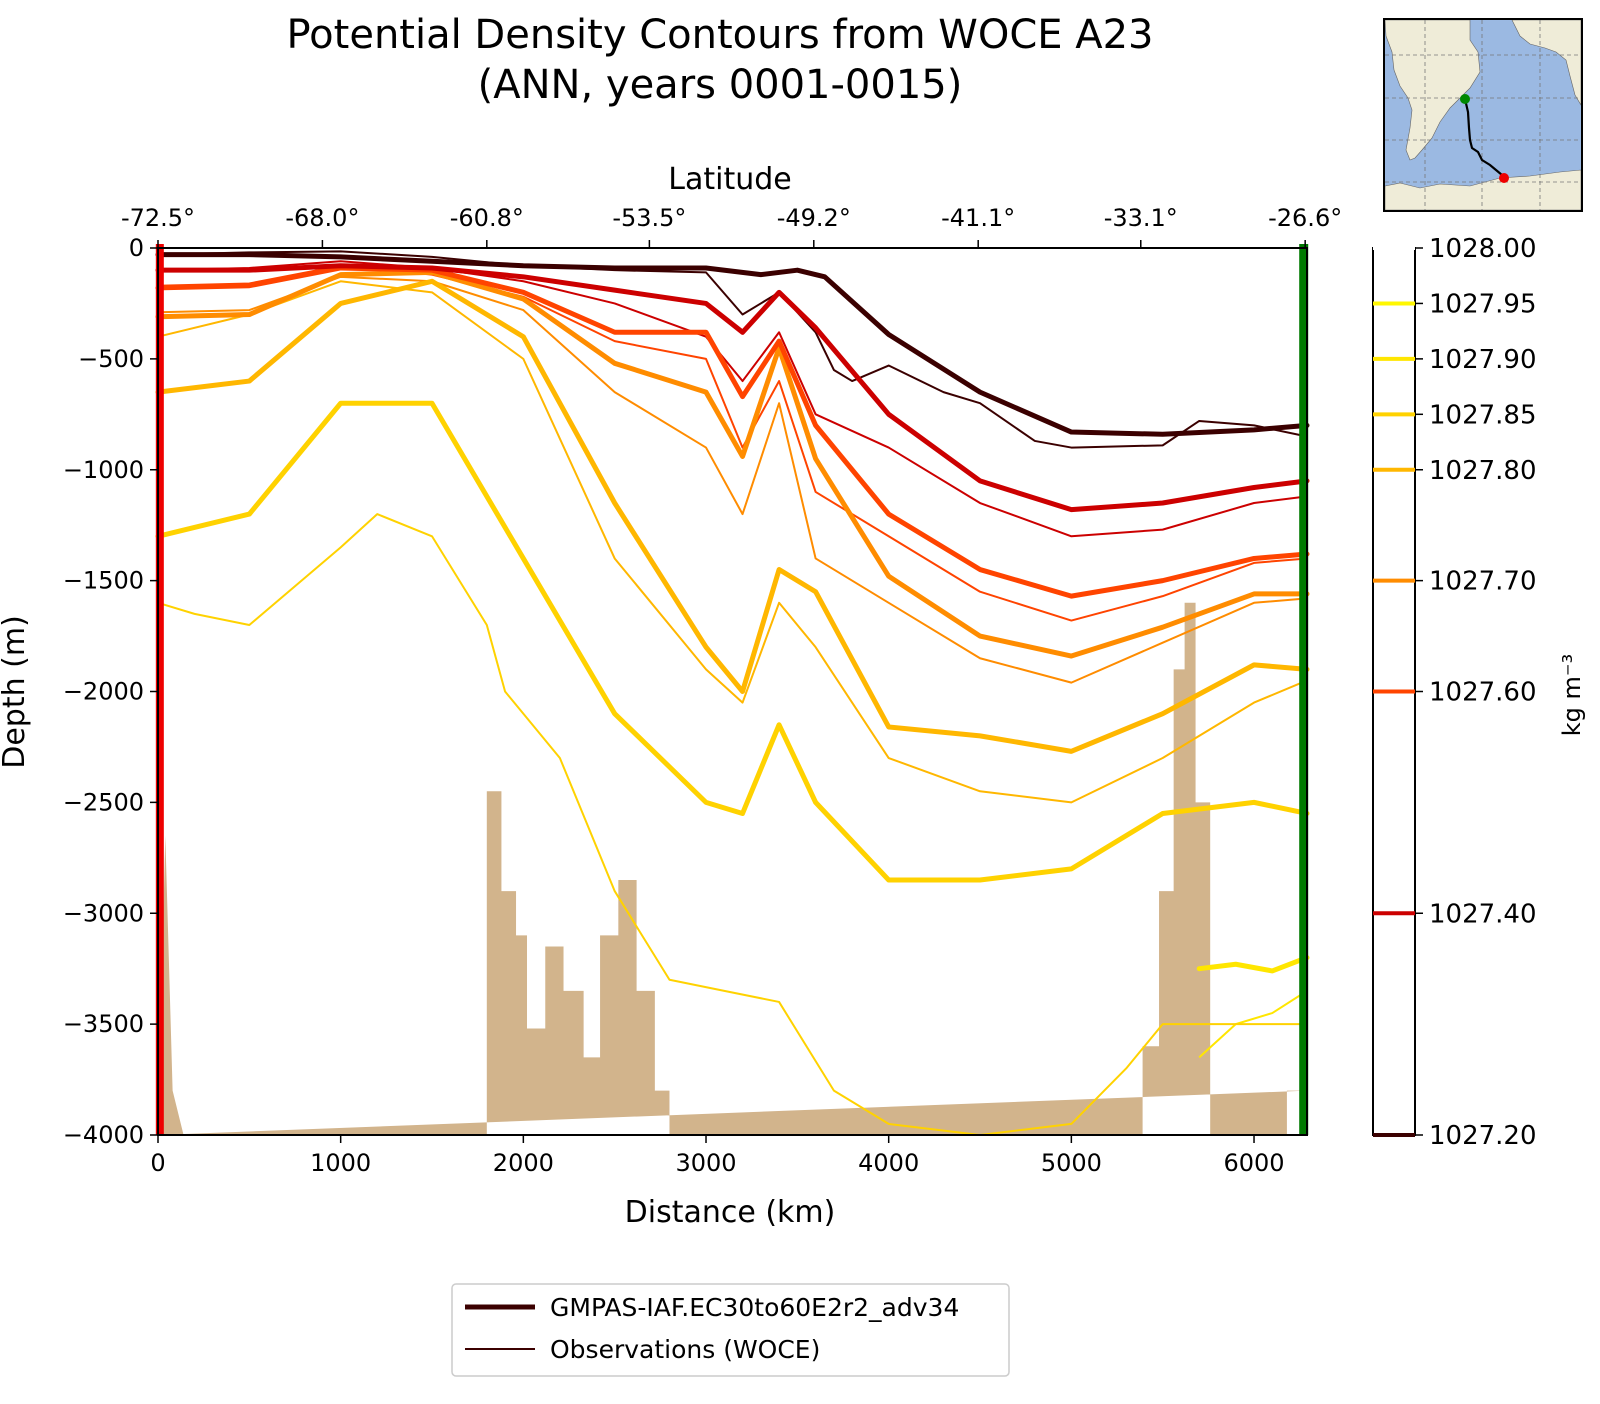  Describe the element at coordinates (1483, 249) in the screenshot. I see `colorbar-tick-label: 1028.00` at that location.